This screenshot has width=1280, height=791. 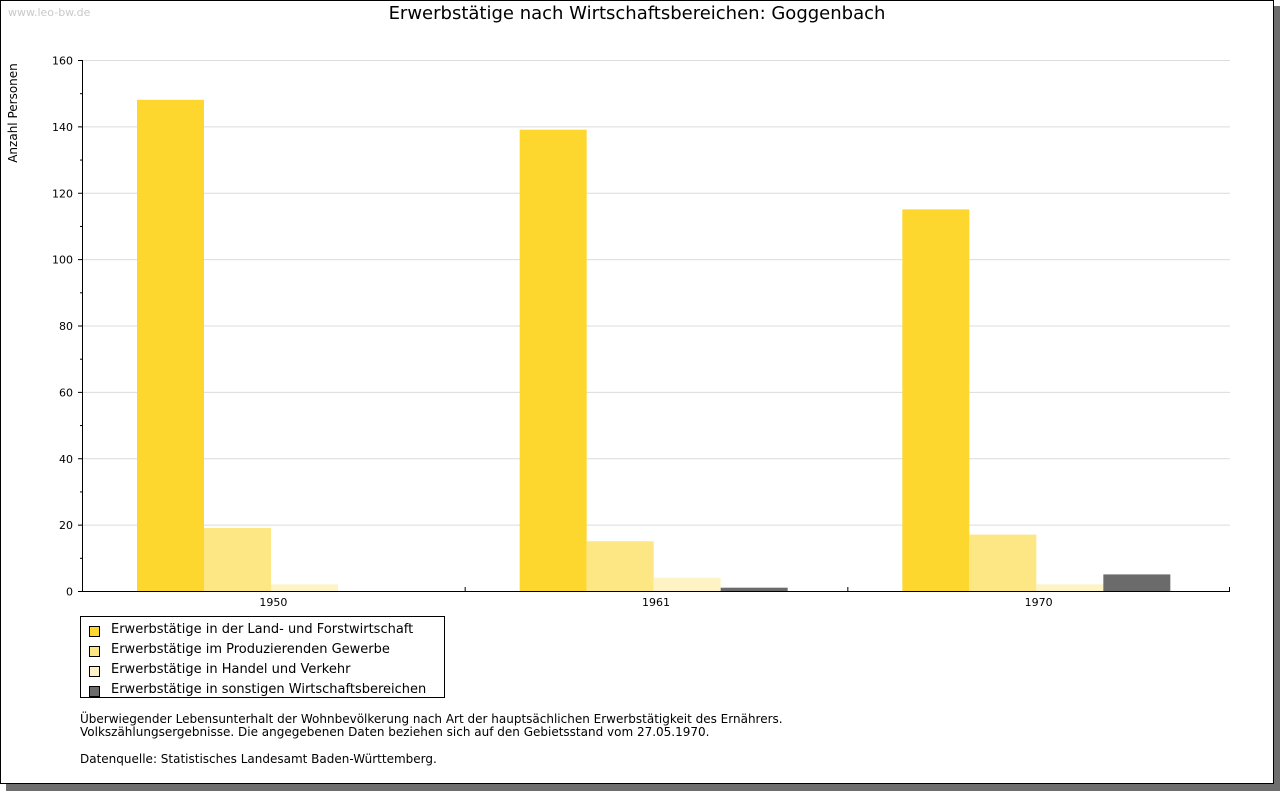 What do you see at coordinates (62, 61) in the screenshot?
I see `y-tick-label: 160` at bounding box center [62, 61].